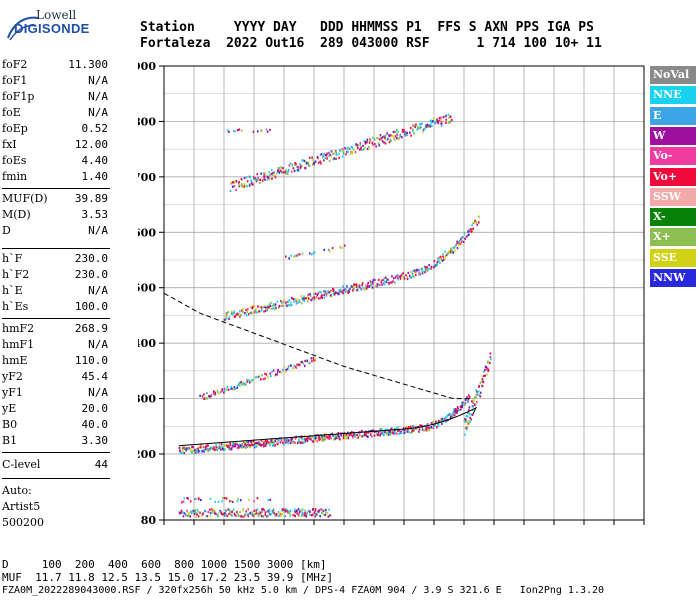 The image size is (700, 600). What do you see at coordinates (147, 454) in the screenshot?
I see `y-tick-label: 200` at bounding box center [147, 454].